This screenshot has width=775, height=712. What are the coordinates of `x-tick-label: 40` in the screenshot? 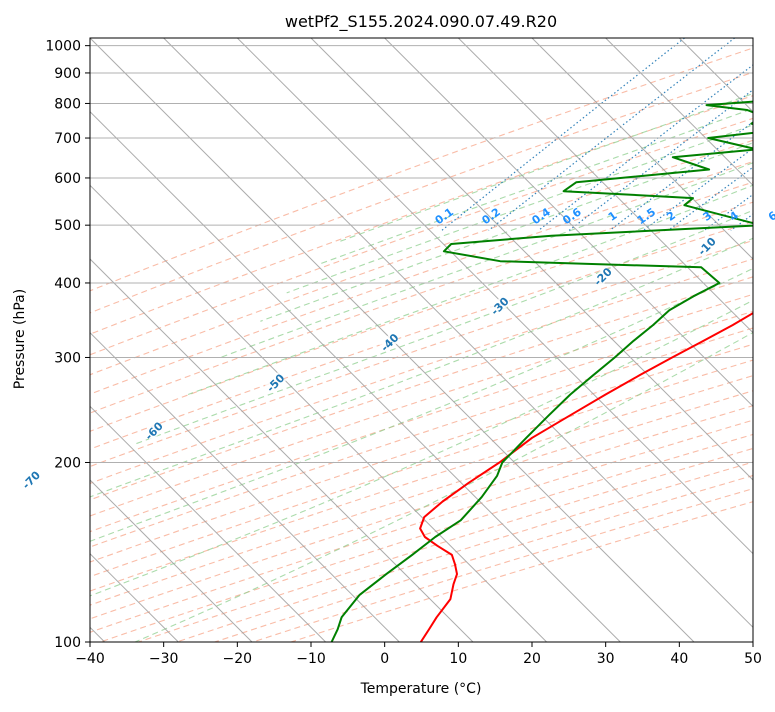 It's located at (679, 659).